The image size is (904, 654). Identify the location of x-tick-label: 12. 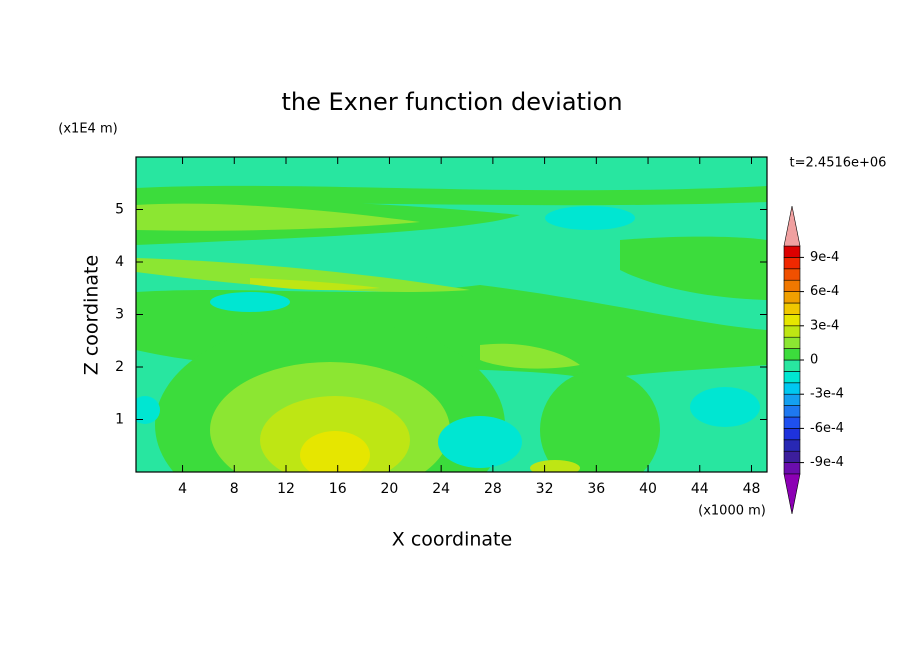
(286, 489).